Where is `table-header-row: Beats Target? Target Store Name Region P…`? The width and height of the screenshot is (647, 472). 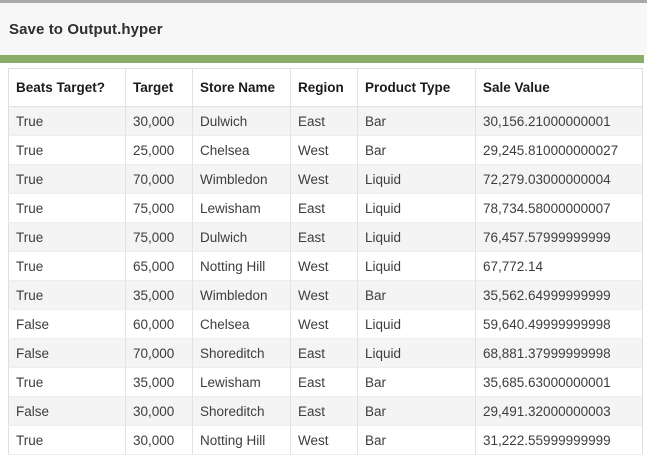
table-header-row: Beats Target? Target Store Name Region P… is located at coordinates (325, 87).